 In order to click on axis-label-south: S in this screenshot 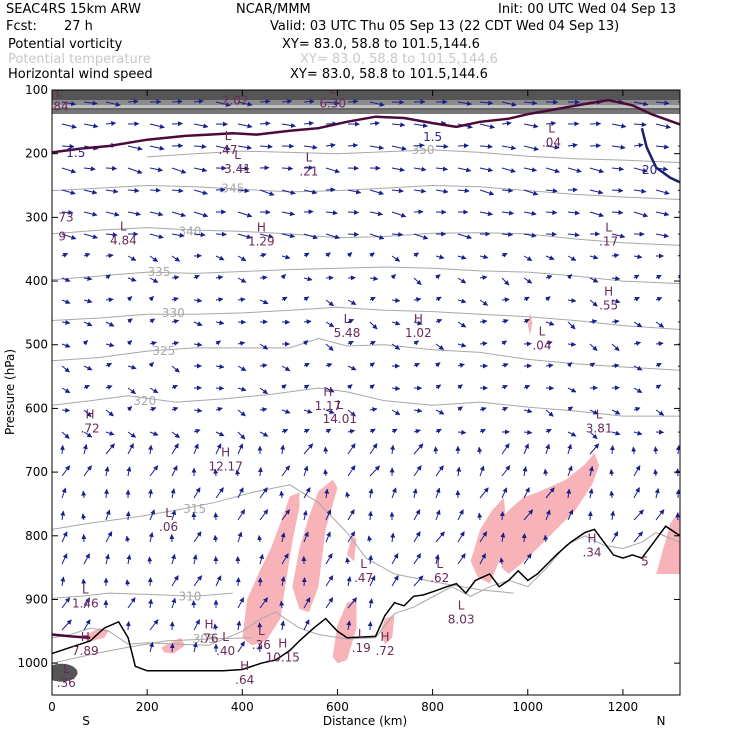, I will do `click(86, 721)`.